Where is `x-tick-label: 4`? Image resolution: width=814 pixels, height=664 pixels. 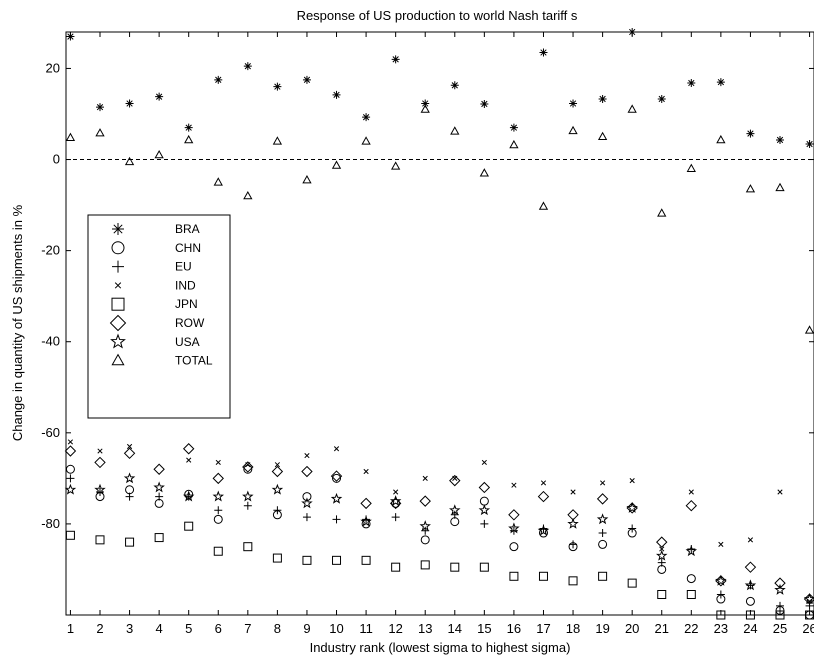
x-tick-label: 4 is located at coordinates (159, 628).